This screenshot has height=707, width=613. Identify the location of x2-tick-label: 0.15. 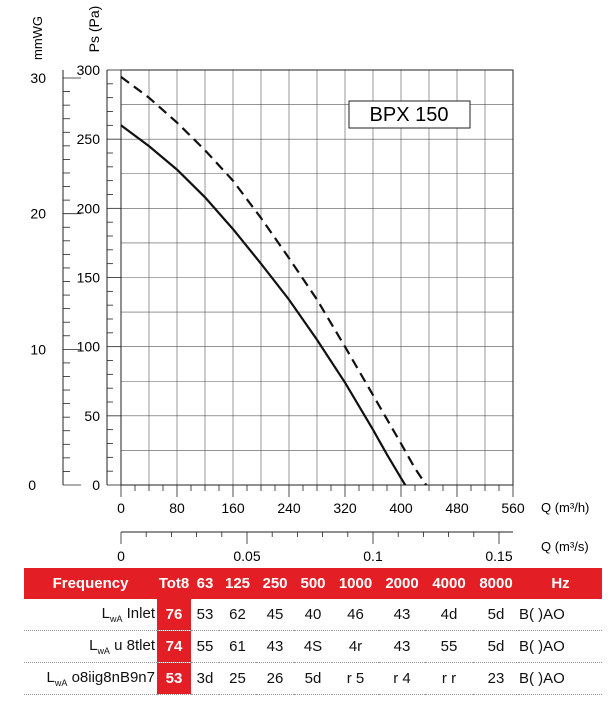
(498, 556).